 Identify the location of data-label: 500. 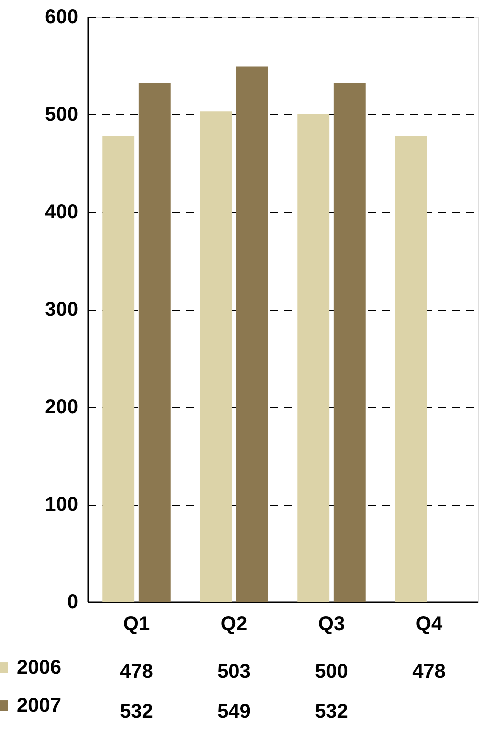
(331, 672).